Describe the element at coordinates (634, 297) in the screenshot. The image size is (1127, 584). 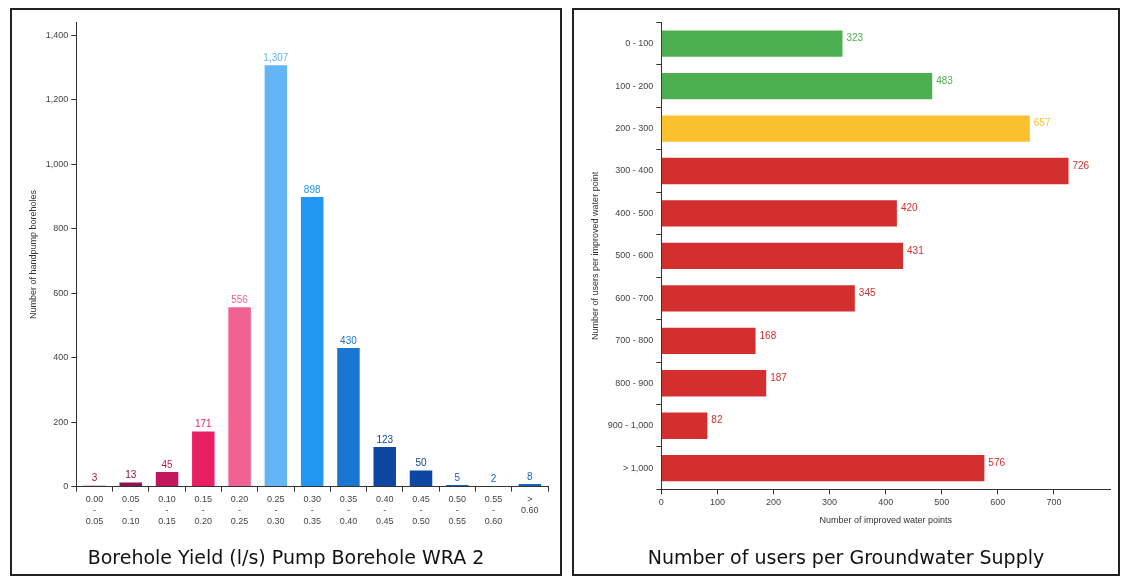
I see `y-tick-label: 600 - 700` at that location.